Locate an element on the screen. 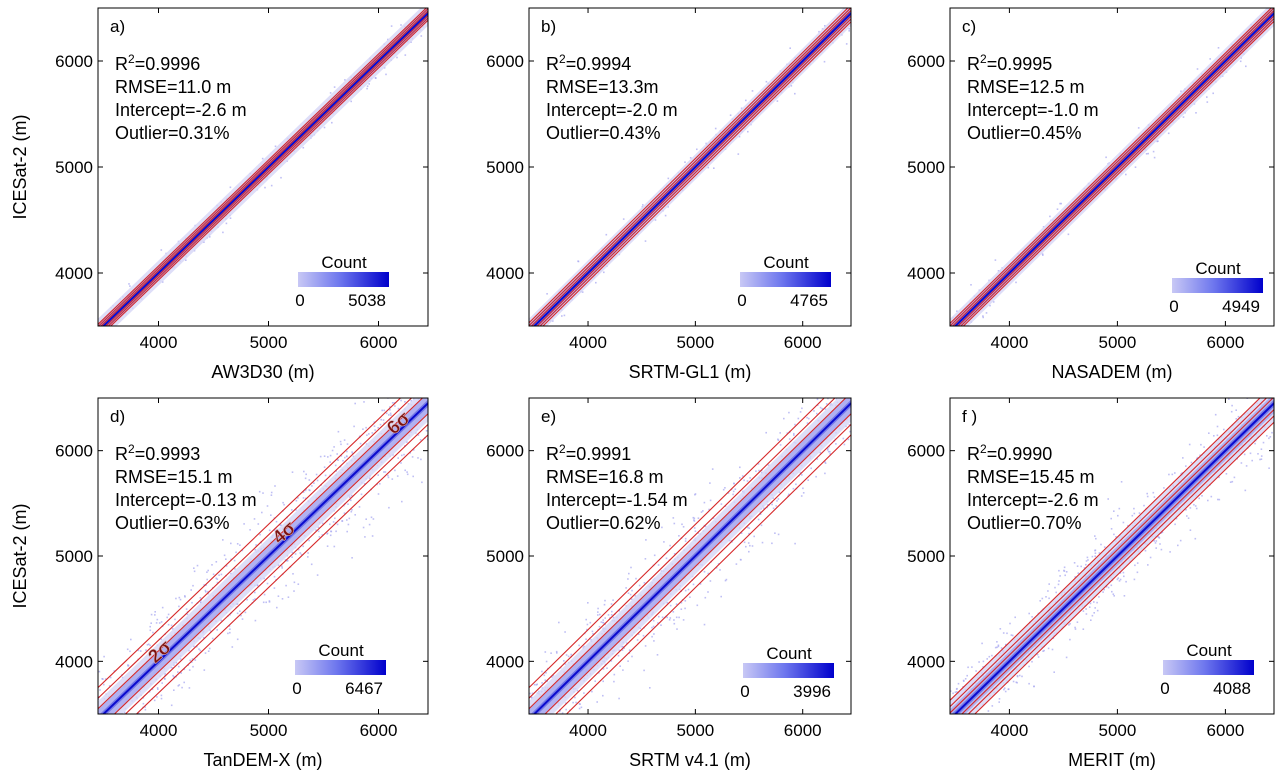  sigma-line is located at coordinates (1120, 564).